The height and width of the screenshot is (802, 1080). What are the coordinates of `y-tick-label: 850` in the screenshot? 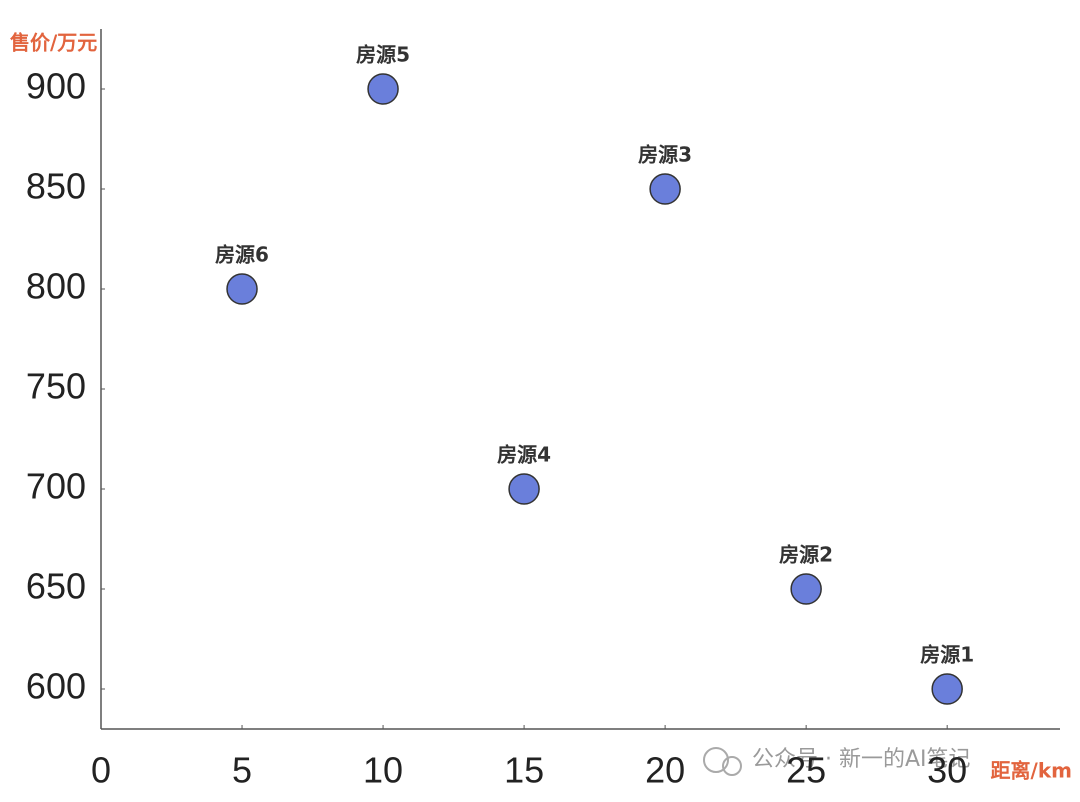 It's located at (56, 186).